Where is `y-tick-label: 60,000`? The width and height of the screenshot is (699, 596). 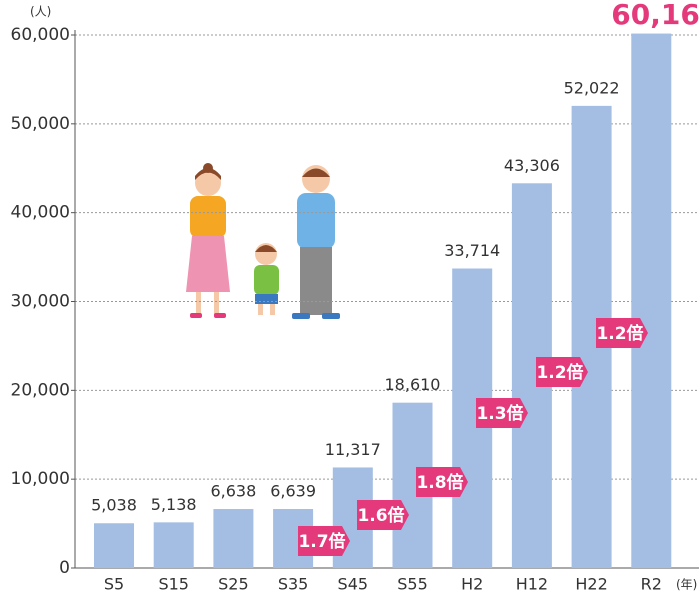 y-tick-label: 60,000 is located at coordinates (40, 35).